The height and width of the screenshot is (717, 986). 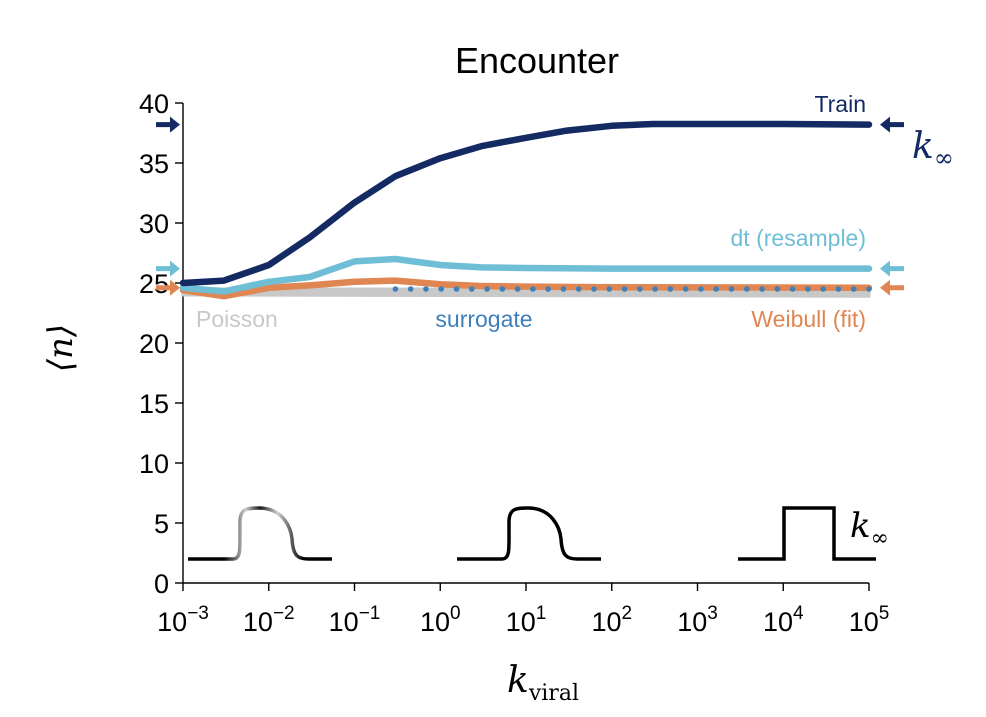 What do you see at coordinates (537, 60) in the screenshot?
I see `chart-title: Encounter` at bounding box center [537, 60].